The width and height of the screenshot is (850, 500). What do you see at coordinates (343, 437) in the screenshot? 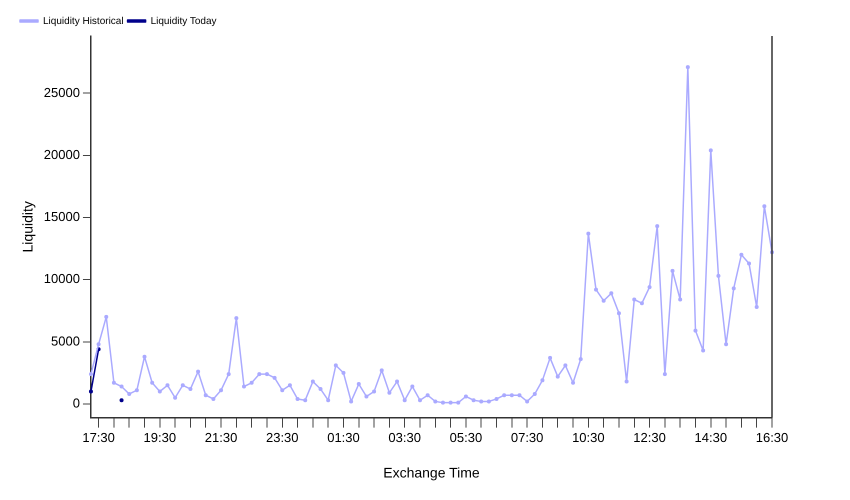
I see `x-tick-label: 01:30` at bounding box center [343, 437].